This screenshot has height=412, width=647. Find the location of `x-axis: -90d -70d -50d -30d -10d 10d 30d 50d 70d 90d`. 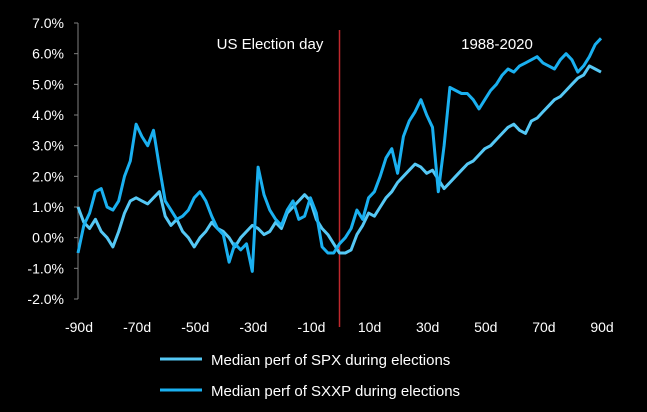

x-axis: -90d -70d -50d -30d -10d 10d 30d 50d 70d 90d is located at coordinates (339, 327).